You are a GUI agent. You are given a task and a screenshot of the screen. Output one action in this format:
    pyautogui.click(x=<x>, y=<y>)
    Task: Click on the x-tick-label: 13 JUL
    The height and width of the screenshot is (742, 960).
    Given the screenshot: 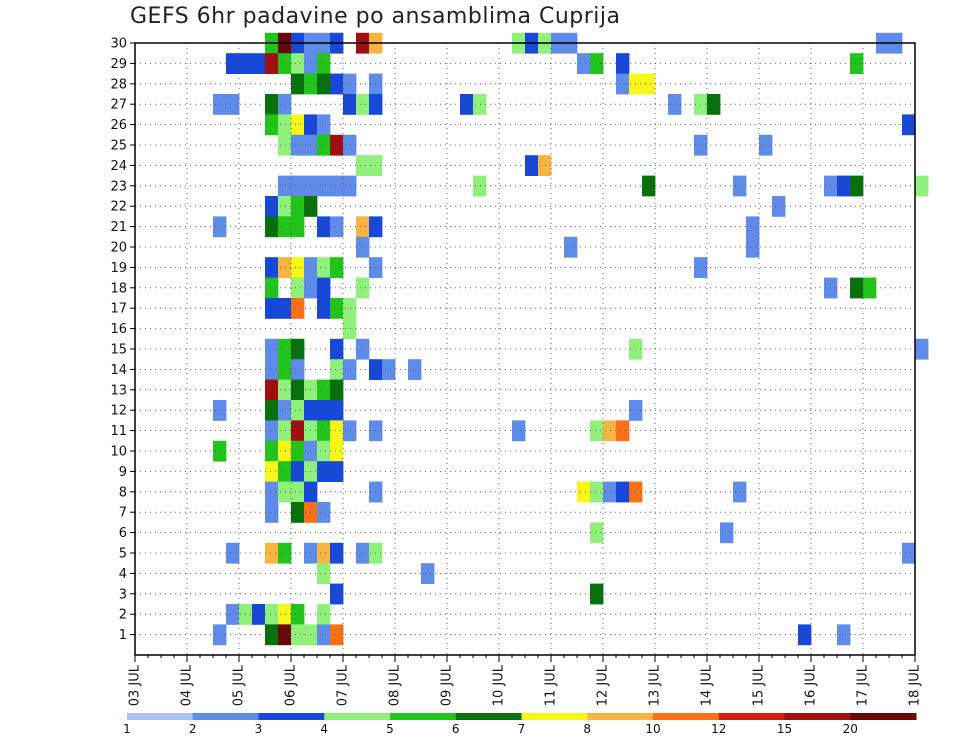 What is the action you would take?
    pyautogui.click(x=655, y=685)
    